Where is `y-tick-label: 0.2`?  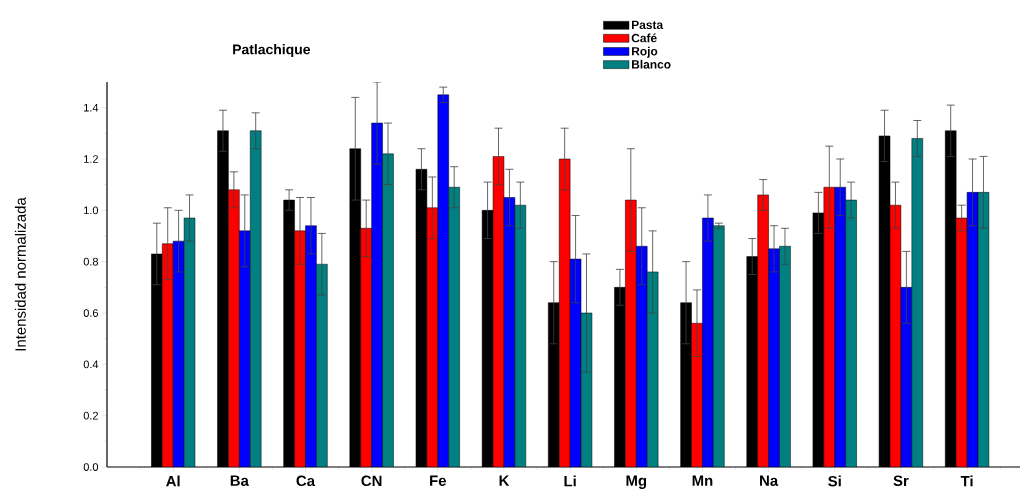 y-tick-label: 0.2 is located at coordinates (90, 415).